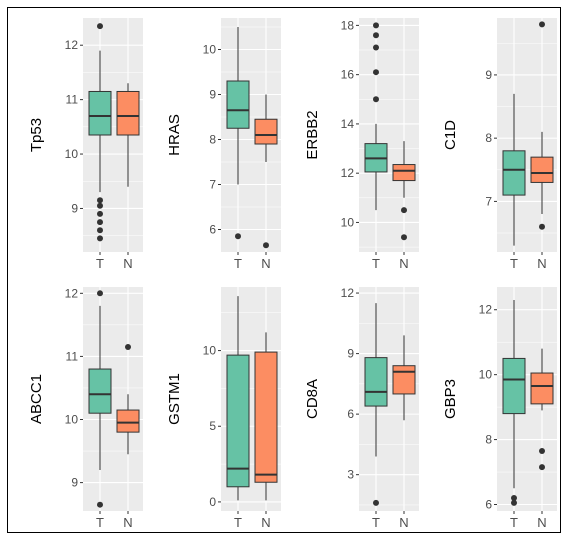 The image size is (570, 546). Describe the element at coordinates (174, 399) in the screenshot. I see `y-axis-title: GSTM1` at that location.